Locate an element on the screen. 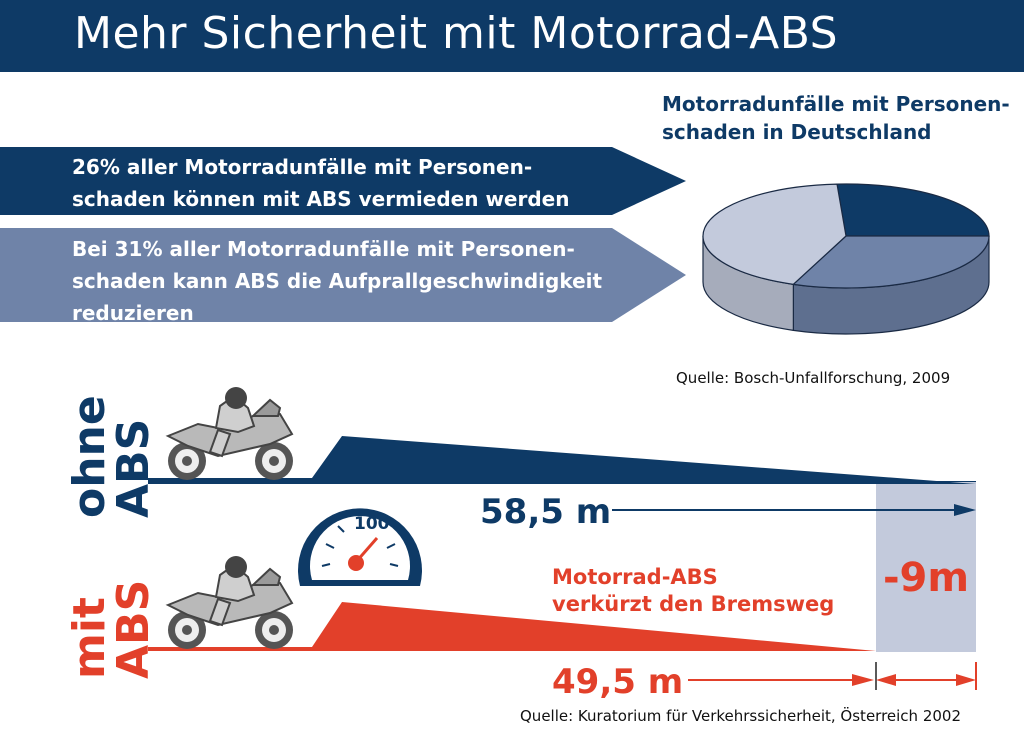 The width and height of the screenshot is (1024, 739). banner-avoided-line1: 26% aller Motorradunfälle mit Personen- is located at coordinates (302, 167).